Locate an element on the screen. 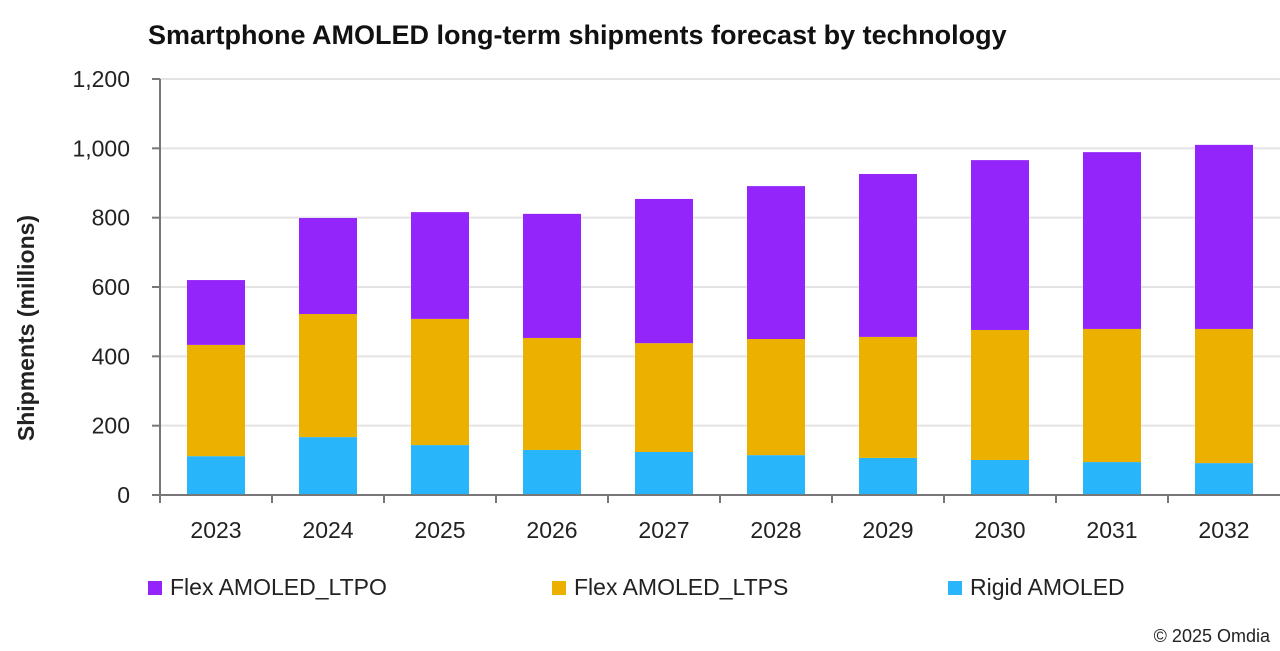  bar-flex-amoled-ltpo-2032 is located at coordinates (1224, 236).